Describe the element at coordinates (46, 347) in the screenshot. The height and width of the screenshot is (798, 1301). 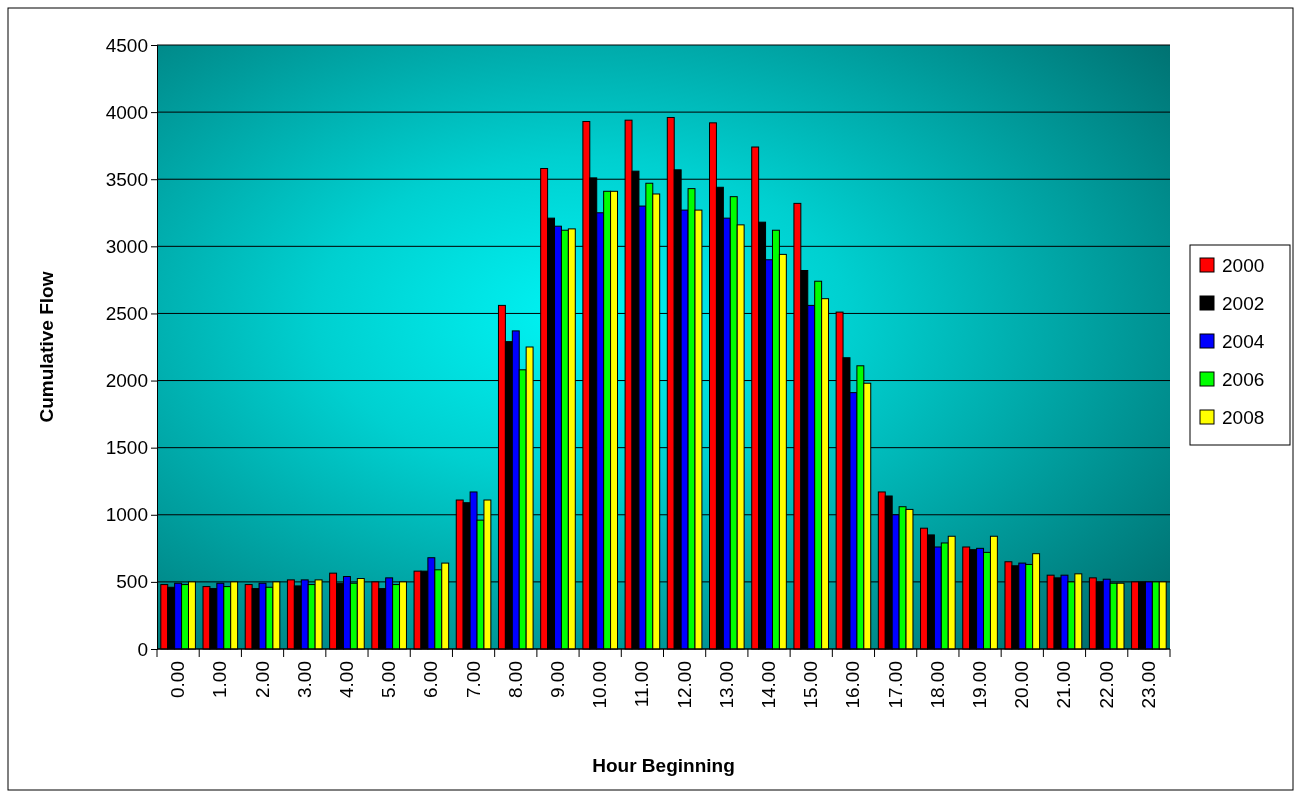
I see `y-axis-title: Cumulative Flow` at that location.